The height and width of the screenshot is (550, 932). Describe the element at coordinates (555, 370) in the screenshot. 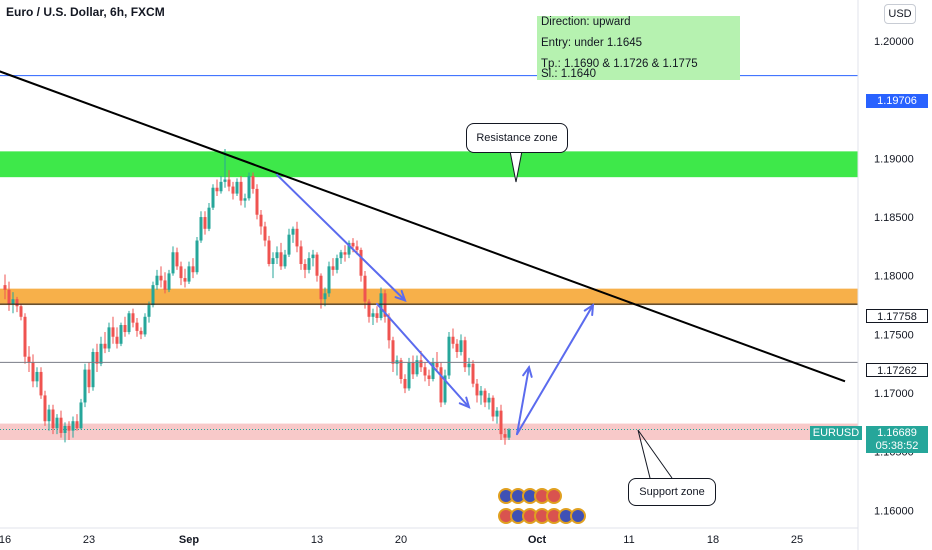

I see `up-arrow-large` at that location.